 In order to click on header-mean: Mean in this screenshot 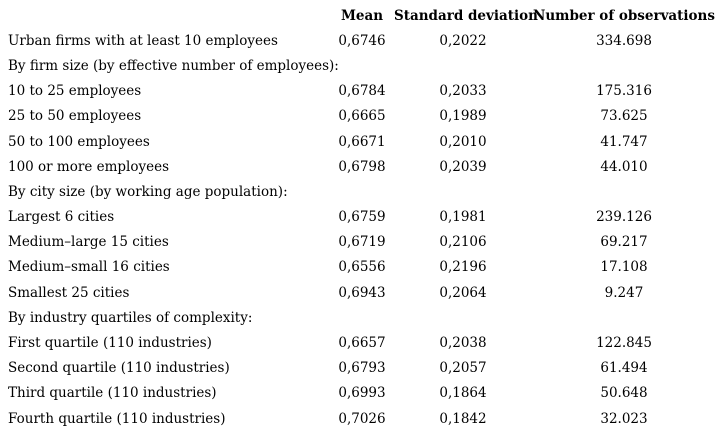, I will do `click(362, 15)`.